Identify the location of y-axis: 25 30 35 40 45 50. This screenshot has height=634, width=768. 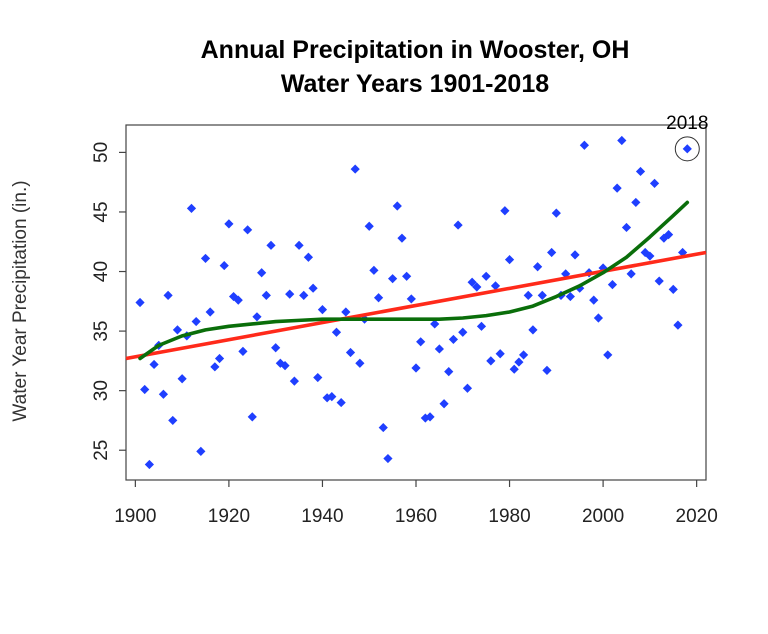
(108, 301).